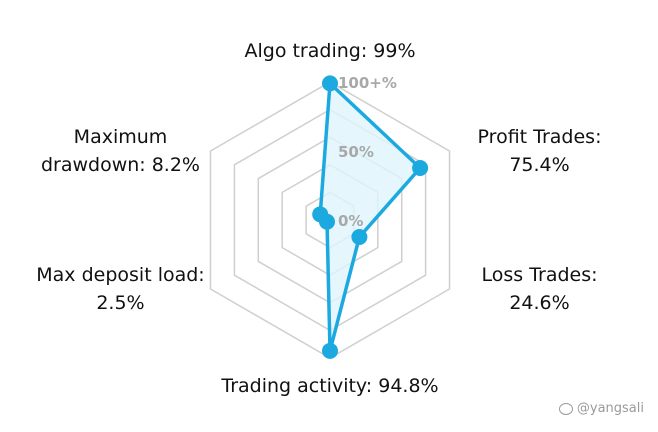 The image size is (658, 432). I want to click on watermark: @yangsali, so click(601, 408).